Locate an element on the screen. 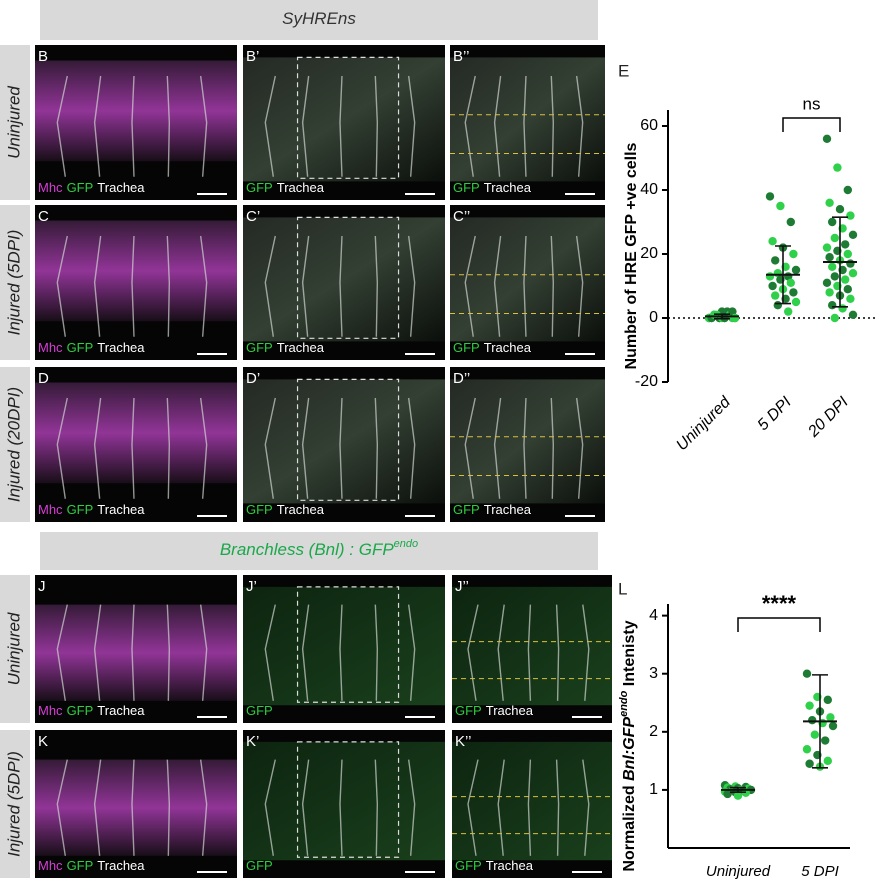 The height and width of the screenshot is (892, 875). section-title: SyHREns is located at coordinates (319, 18).